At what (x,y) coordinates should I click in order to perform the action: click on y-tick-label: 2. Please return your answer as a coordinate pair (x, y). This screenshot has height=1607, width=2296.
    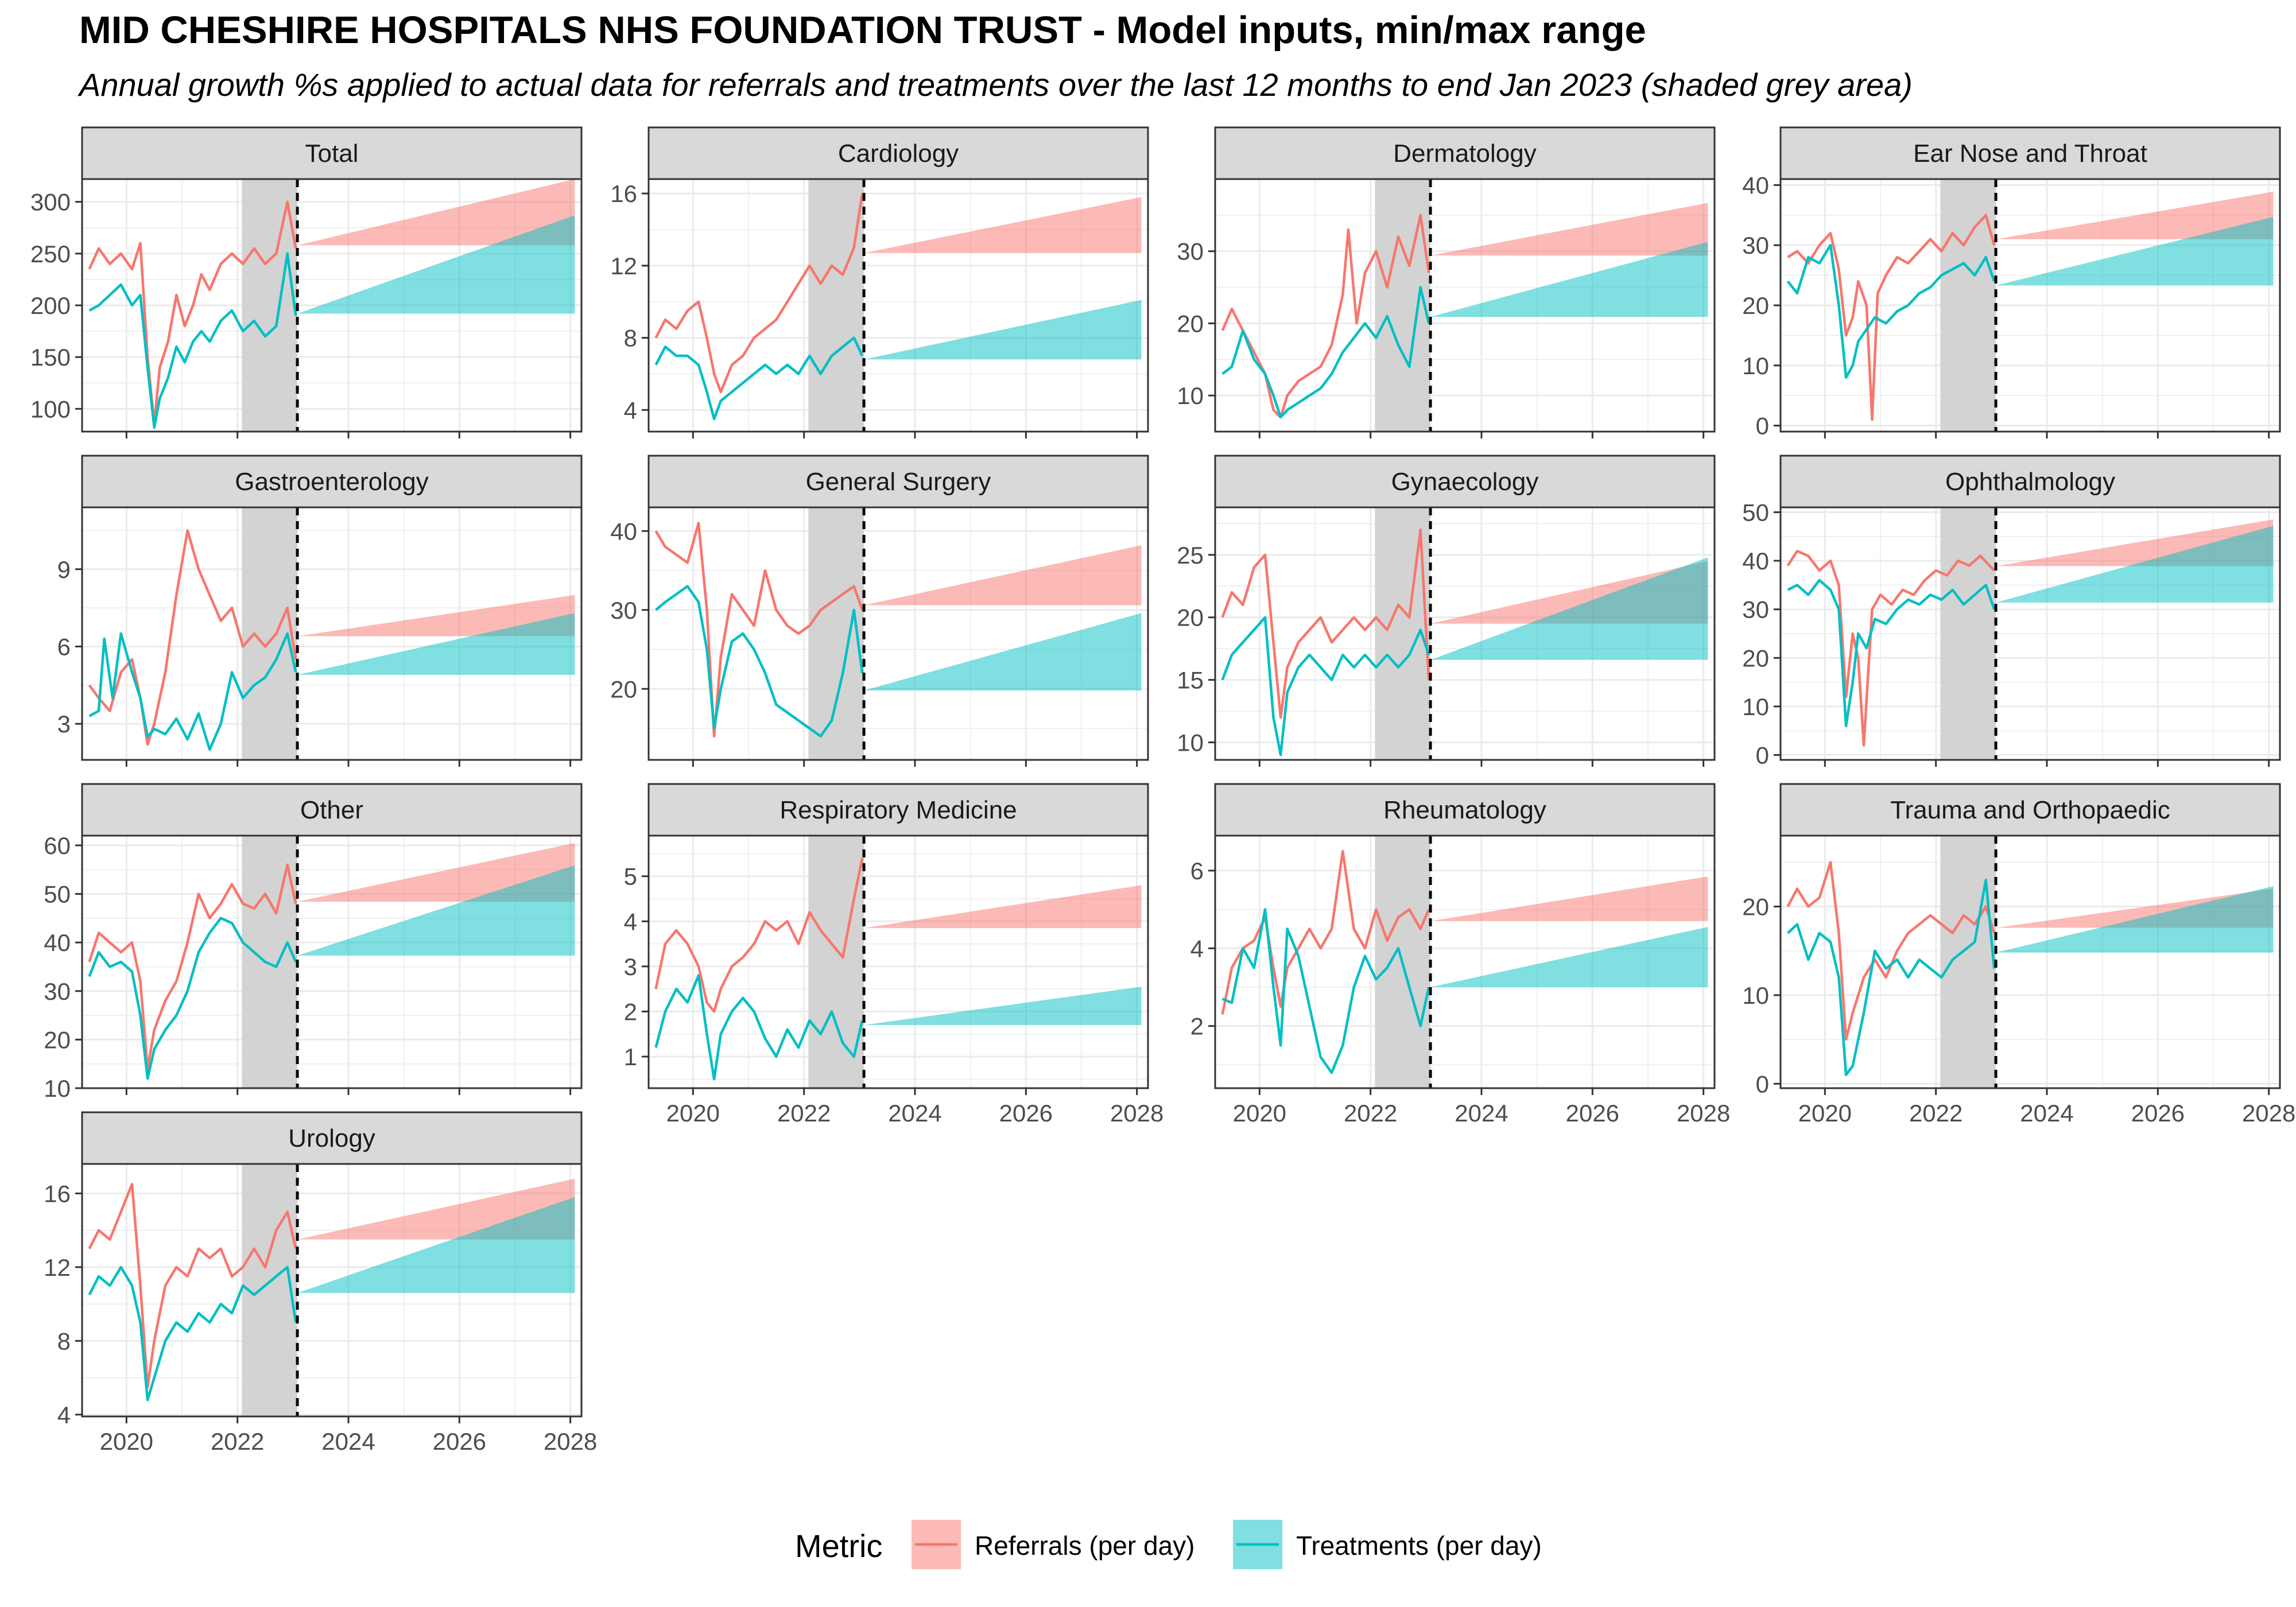
    Looking at the image, I should click on (630, 1012).